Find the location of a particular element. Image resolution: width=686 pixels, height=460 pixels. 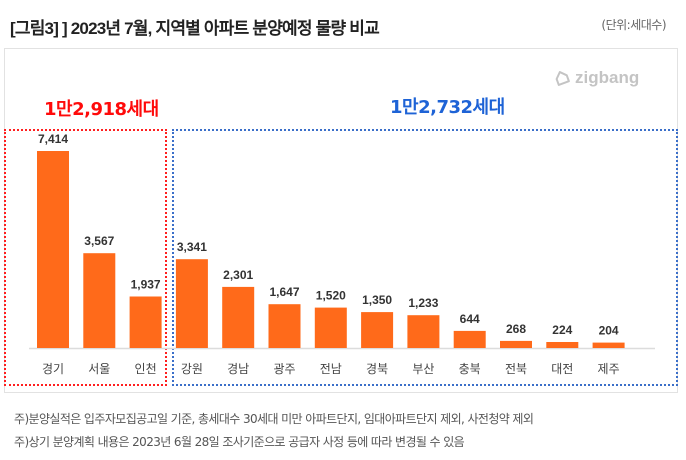

category-label-전남: 전남 is located at coordinates (331, 369).